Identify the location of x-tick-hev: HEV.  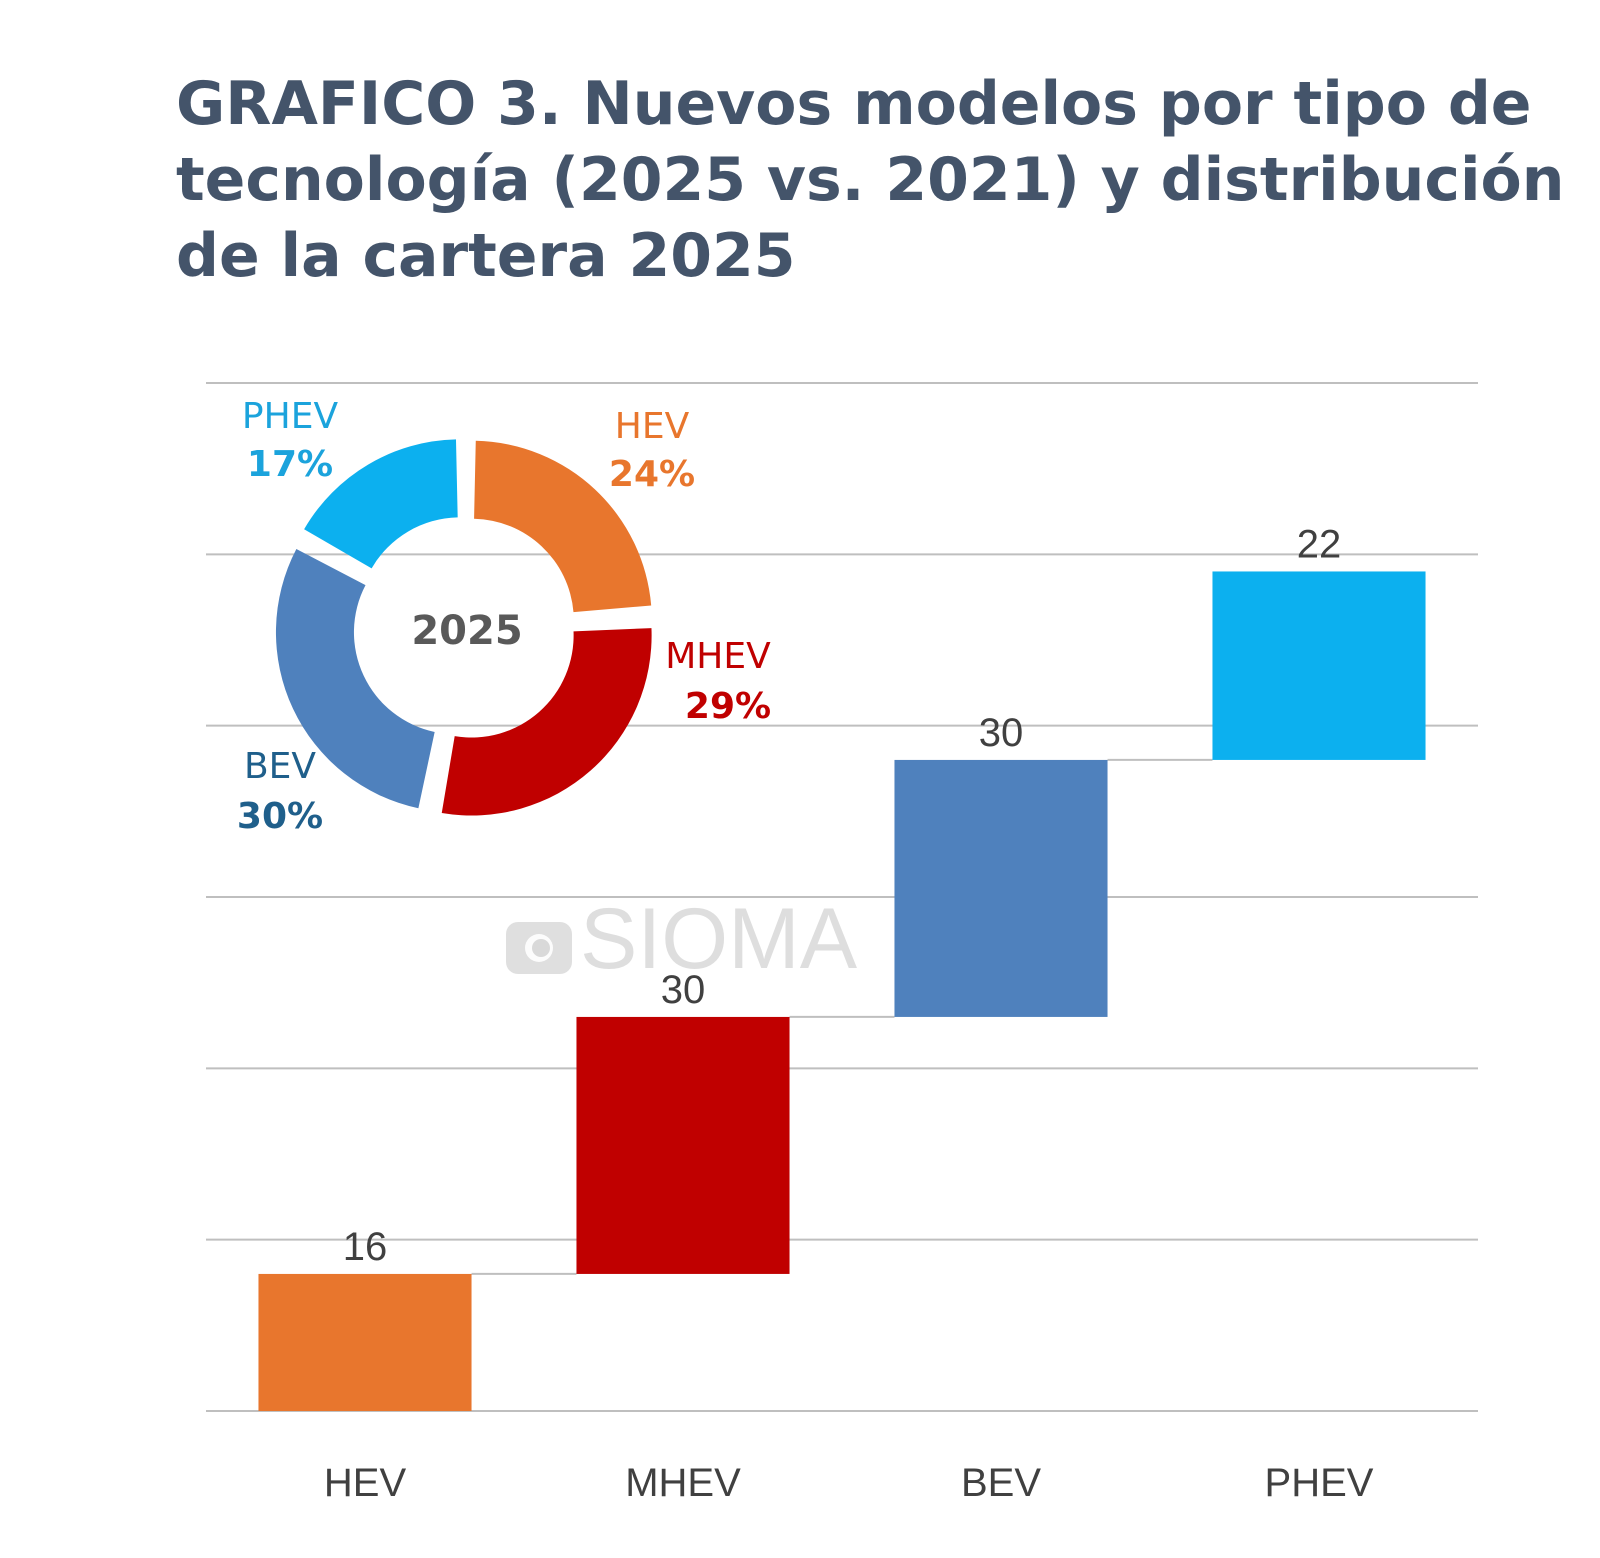
(365, 1483).